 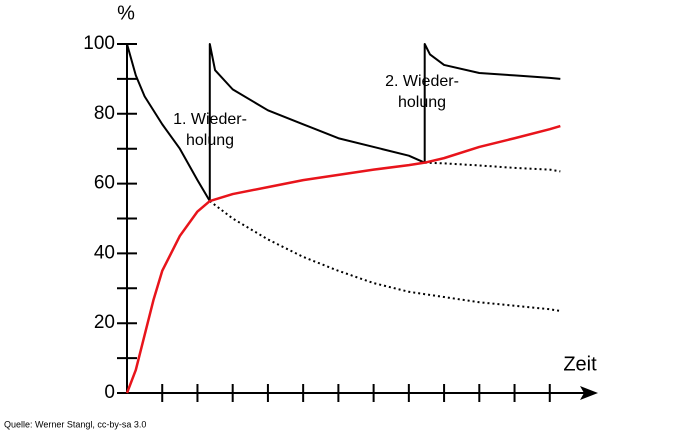 What do you see at coordinates (422, 81) in the screenshot?
I see `annotation: 2. Wieder-` at bounding box center [422, 81].